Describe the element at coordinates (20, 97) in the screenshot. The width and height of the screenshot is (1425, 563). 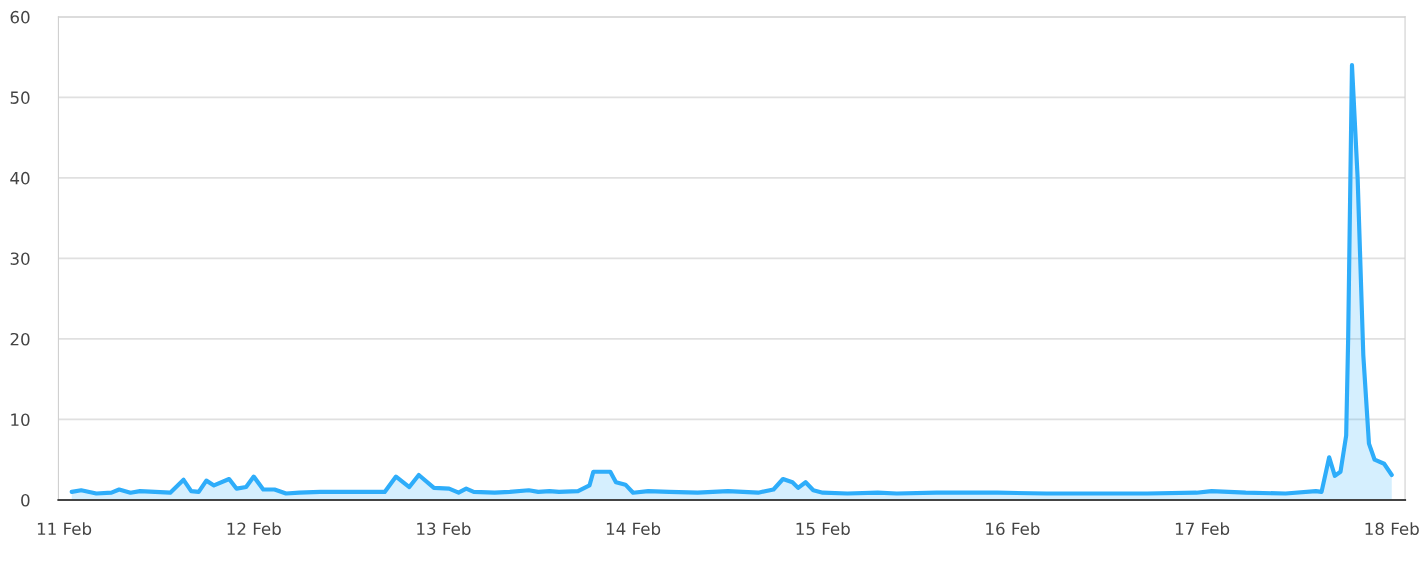
I see `y-tick-label: 50` at that location.